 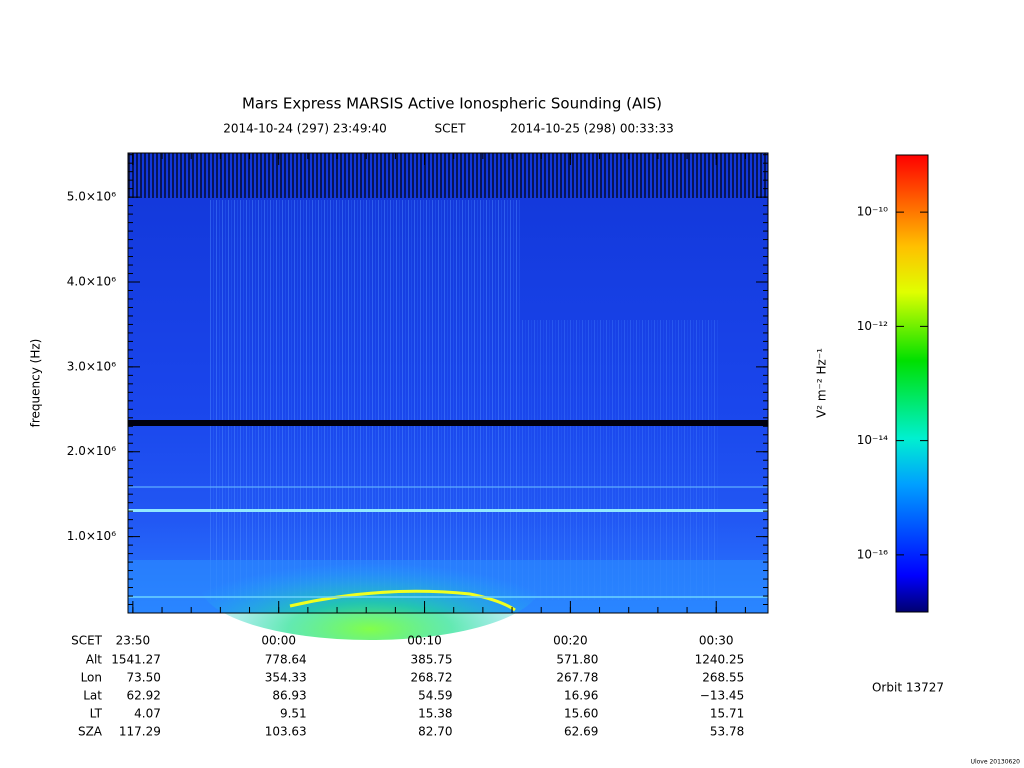 I want to click on ephemeris-value: 354.33, so click(x=286, y=678).